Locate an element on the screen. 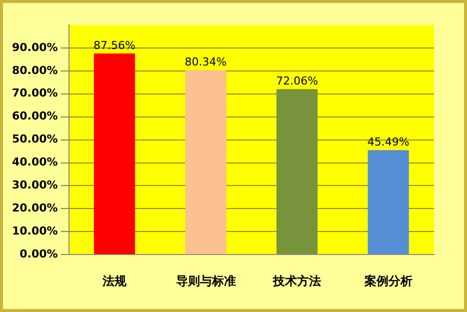 This screenshot has height=312, width=467. y-tick-label: 50.00% is located at coordinates (35, 139).